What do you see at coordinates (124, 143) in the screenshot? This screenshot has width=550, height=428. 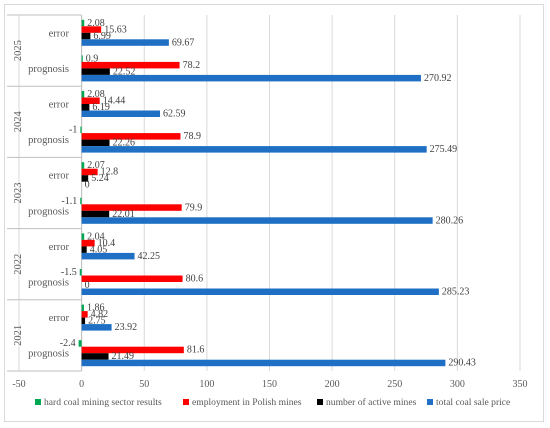 I see `data-label: 22.26` at bounding box center [124, 143].